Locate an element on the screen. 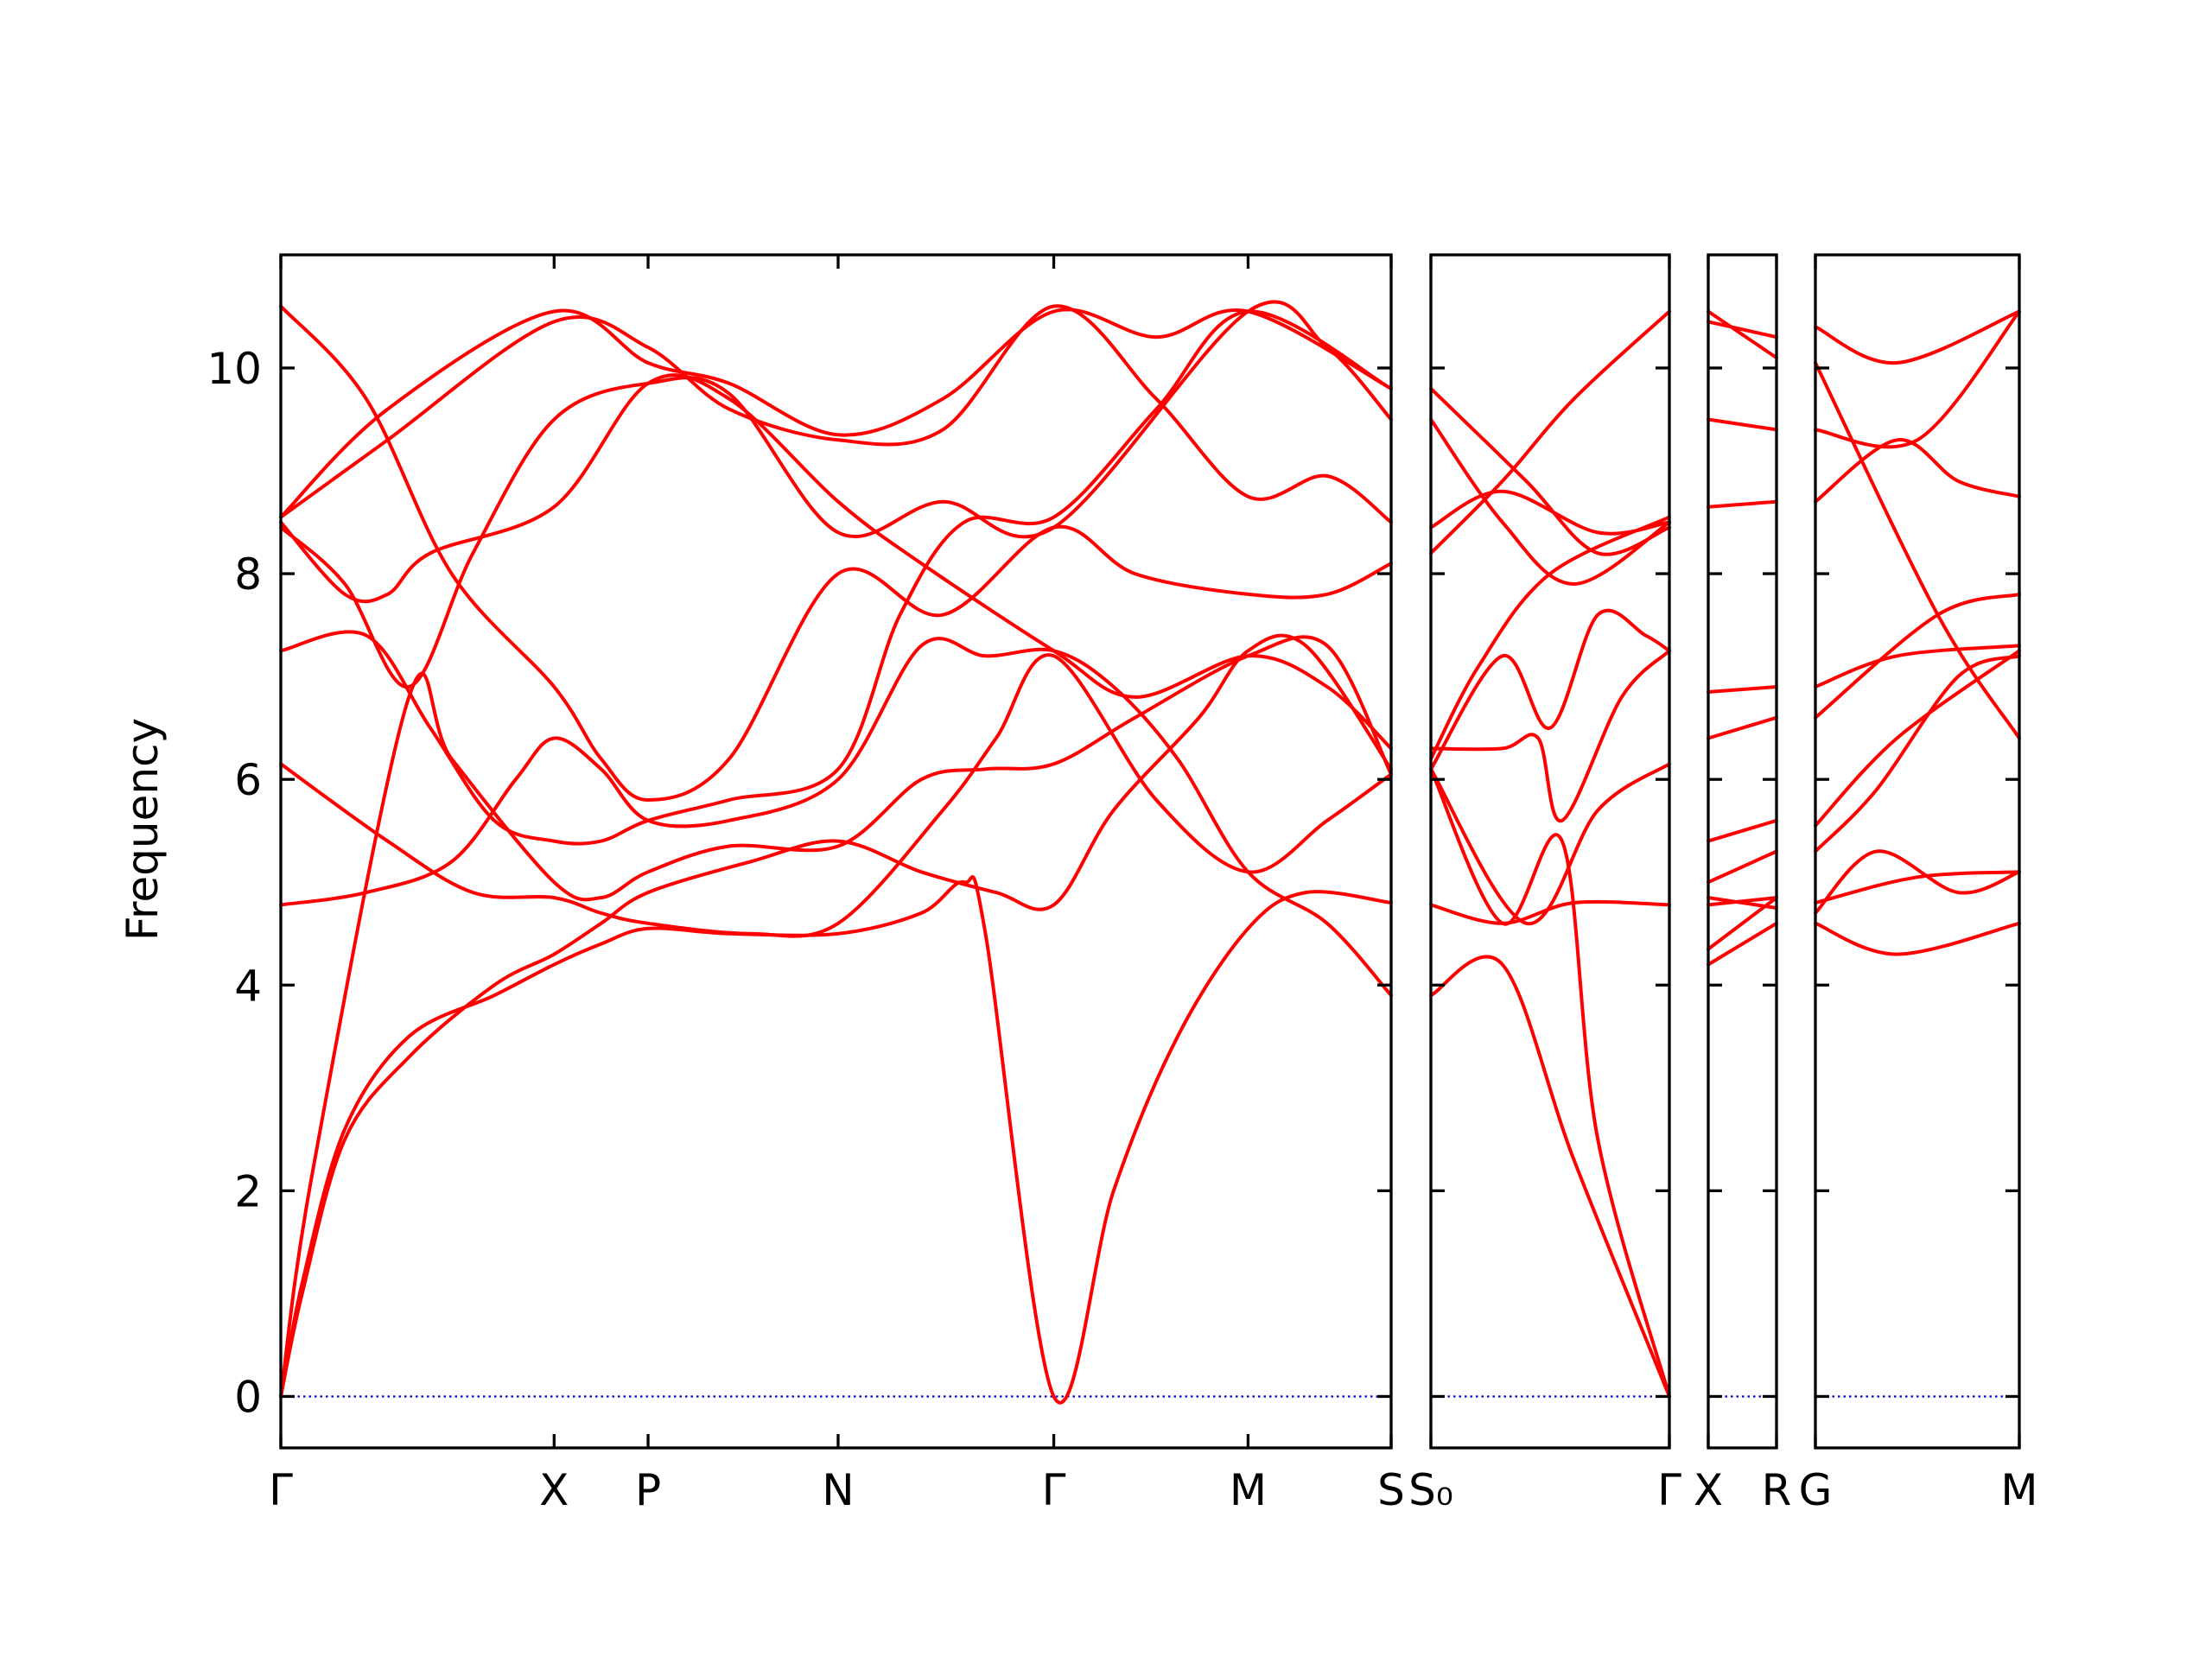 The width and height of the screenshot is (2212, 1663). y-axis-label: Frequency is located at coordinates (143, 830).